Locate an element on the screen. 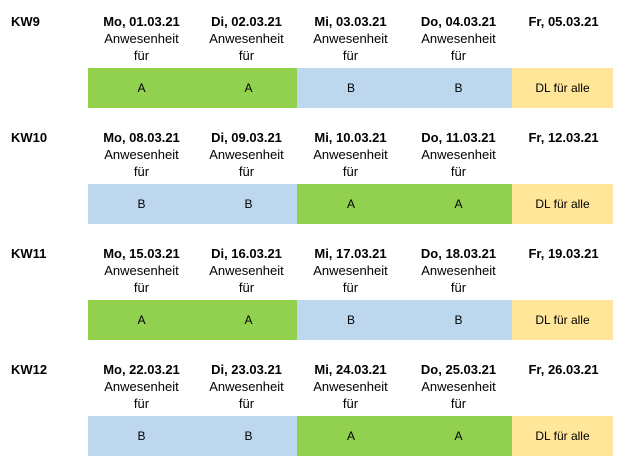  day-date: Di, 16.03.21 is located at coordinates (246, 253).